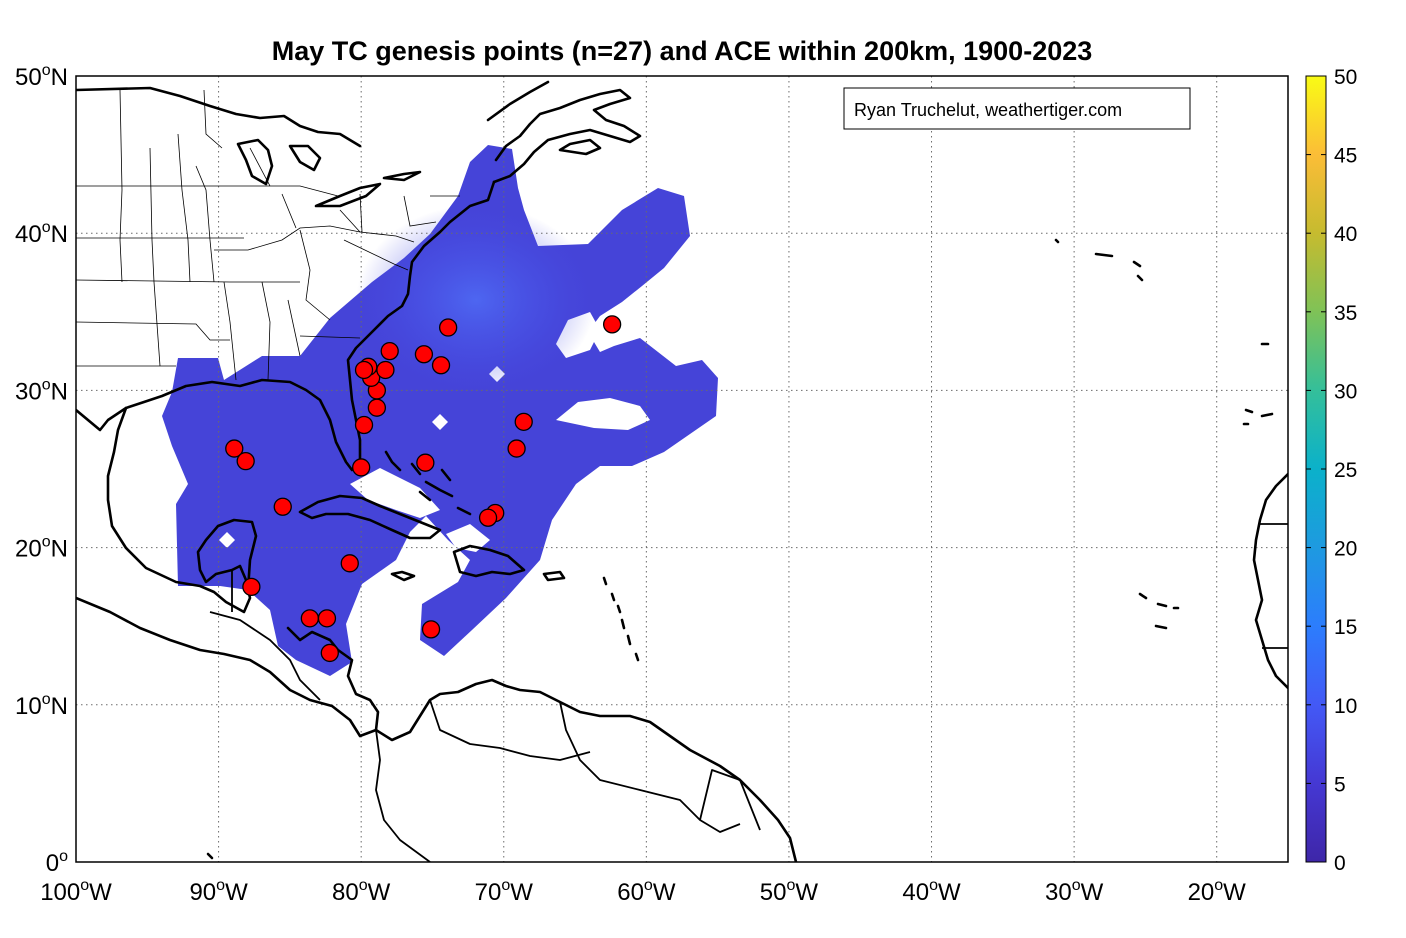 Image resolution: width=1406 pixels, height=938 pixels. I want to click on y-tick-label: 0o, so click(57, 862).